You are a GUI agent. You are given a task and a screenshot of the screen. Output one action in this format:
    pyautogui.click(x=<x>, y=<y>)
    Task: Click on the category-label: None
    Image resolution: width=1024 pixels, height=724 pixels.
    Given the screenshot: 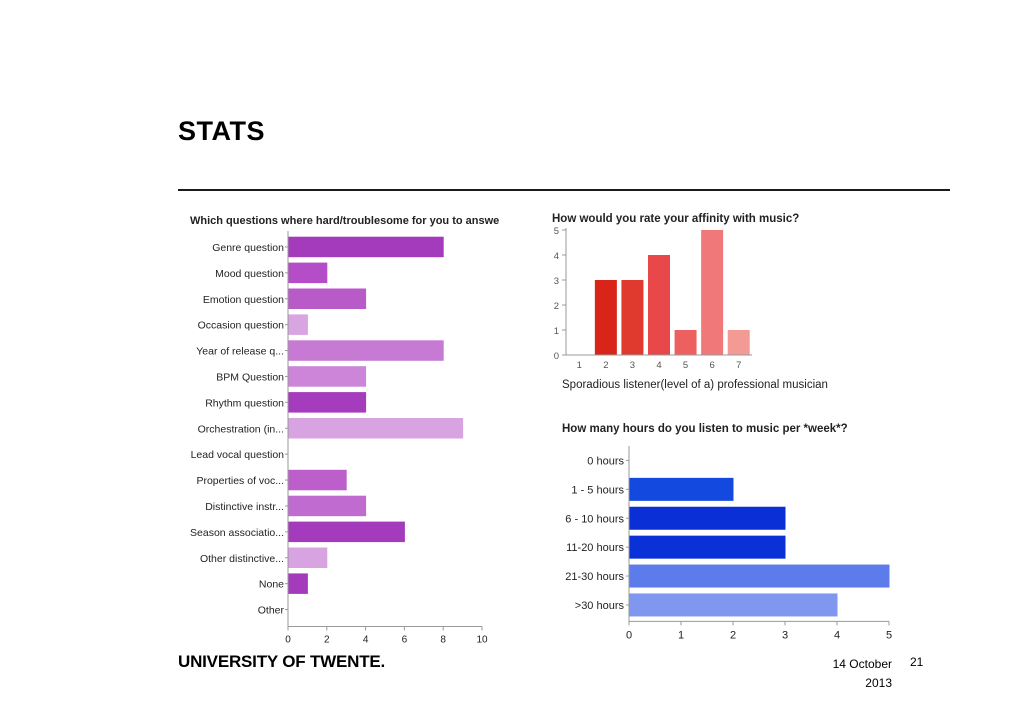 What is the action you would take?
    pyautogui.click(x=271, y=585)
    